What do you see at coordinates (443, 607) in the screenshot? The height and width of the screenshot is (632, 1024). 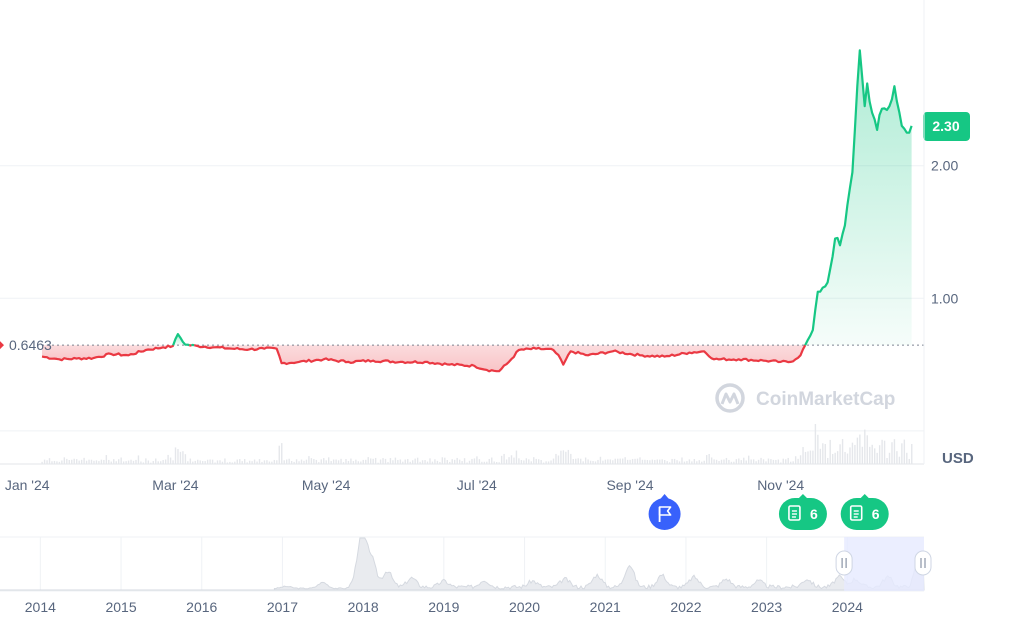 I see `navigator-year-label: 2019` at bounding box center [443, 607].